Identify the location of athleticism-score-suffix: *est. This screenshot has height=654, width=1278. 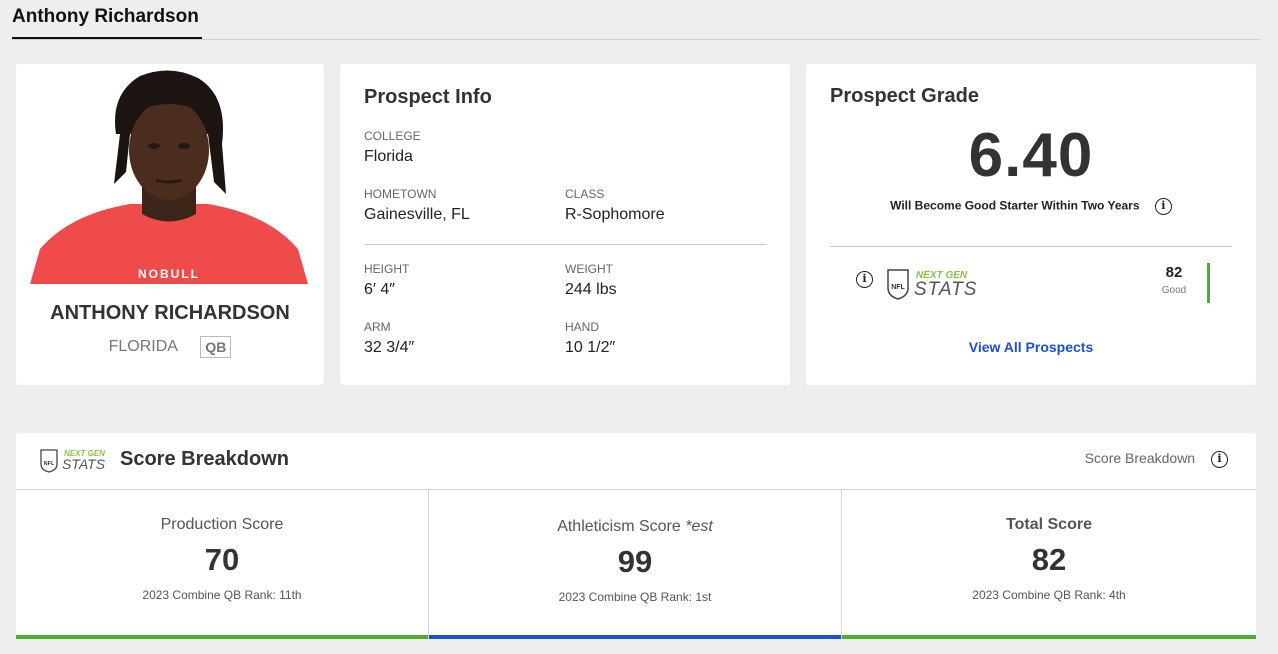
(699, 526).